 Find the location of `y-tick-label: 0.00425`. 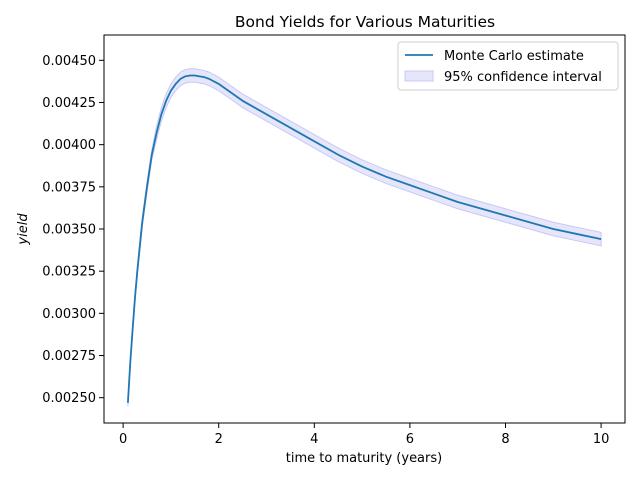

y-tick-label: 0.00425 is located at coordinates (69, 103).